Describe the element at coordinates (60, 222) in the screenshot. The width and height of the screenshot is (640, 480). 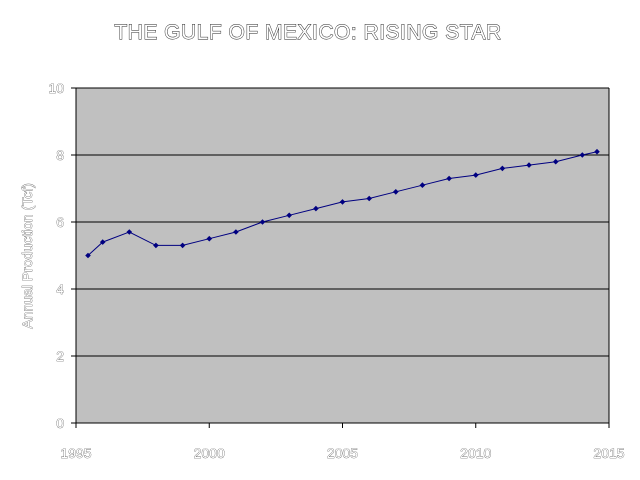
I see `y-tick-label-6: 6` at that location.